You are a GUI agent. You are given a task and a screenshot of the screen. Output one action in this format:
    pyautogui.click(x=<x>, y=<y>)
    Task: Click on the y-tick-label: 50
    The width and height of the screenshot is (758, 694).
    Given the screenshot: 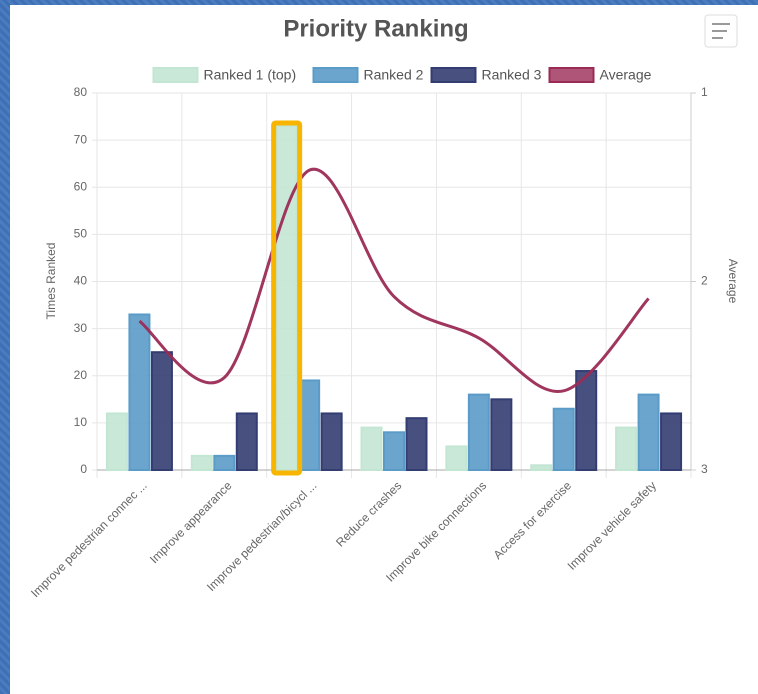 What is the action you would take?
    pyautogui.click(x=81, y=234)
    